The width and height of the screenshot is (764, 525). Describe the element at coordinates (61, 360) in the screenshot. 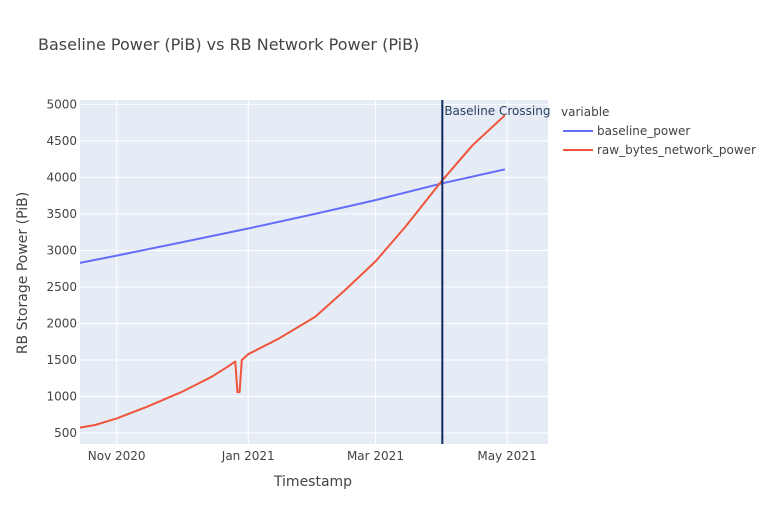

I see `y-tick-label: 1500` at that location.